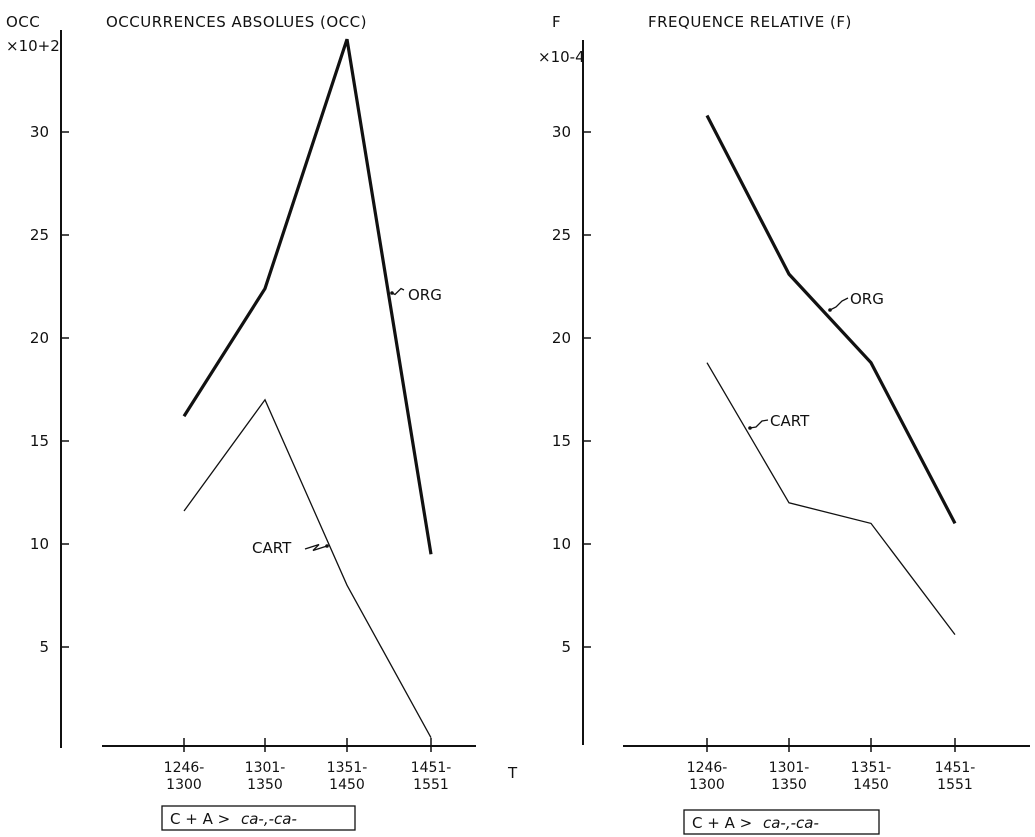 This screenshot has height=837, width=1035. What do you see at coordinates (750, 22) in the screenshot?
I see `right-title: FREQUENCE RELATIVE (F)` at bounding box center [750, 22].